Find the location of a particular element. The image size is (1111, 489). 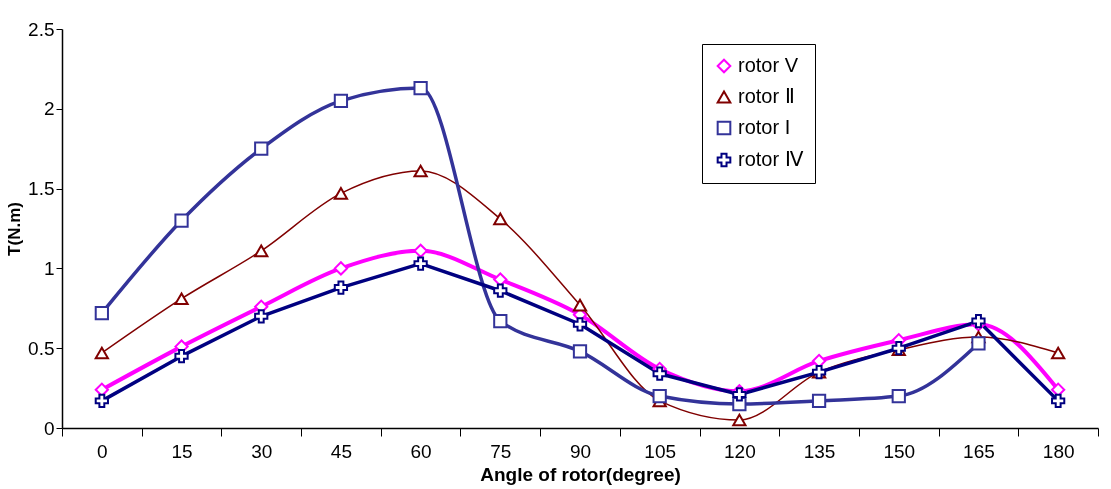

y-tick-label: 0.5 is located at coordinates (41, 348).